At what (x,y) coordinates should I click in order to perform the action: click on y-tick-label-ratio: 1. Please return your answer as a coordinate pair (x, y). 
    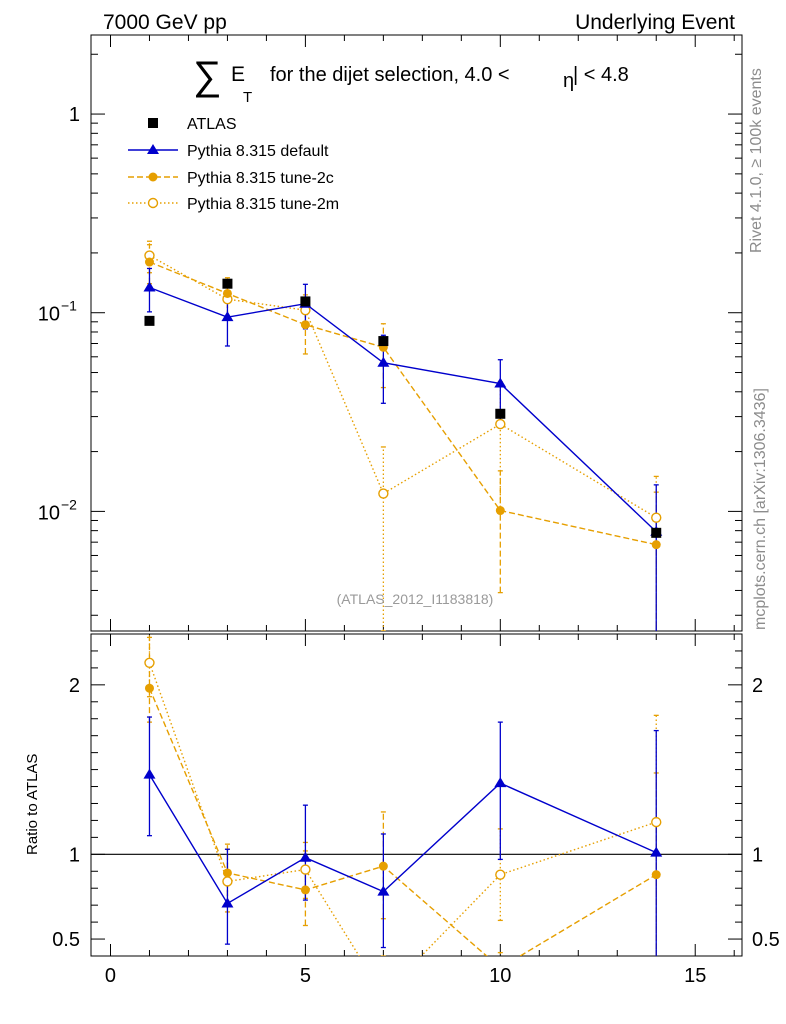
    Looking at the image, I should click on (74, 855).